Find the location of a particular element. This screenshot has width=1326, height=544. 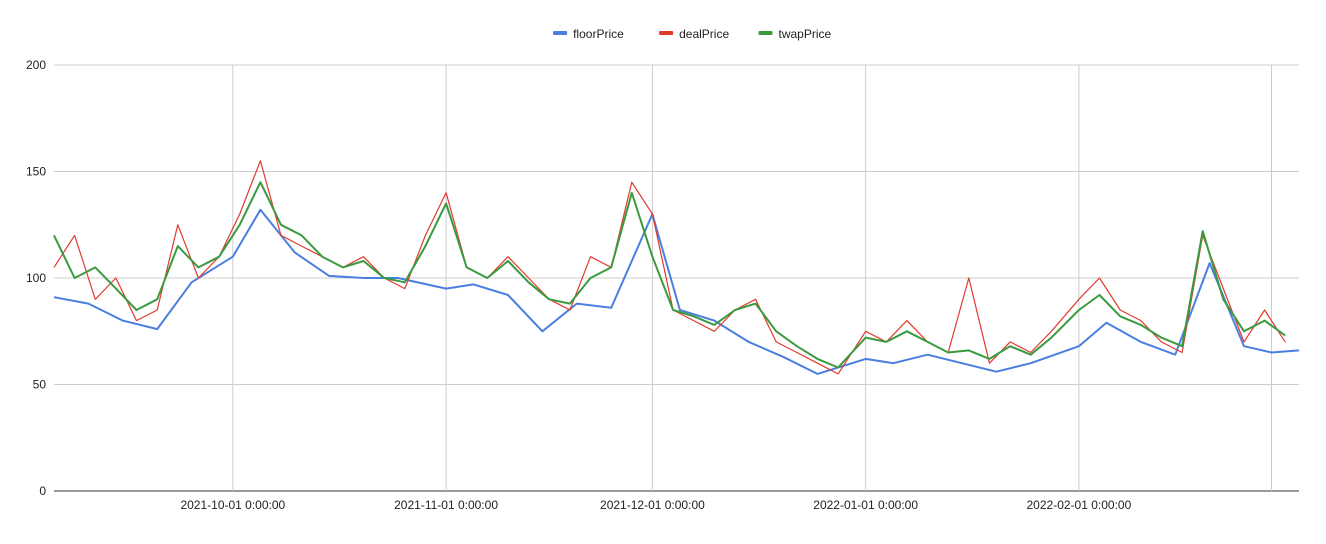

y-tick-label: 200 is located at coordinates (36, 65).